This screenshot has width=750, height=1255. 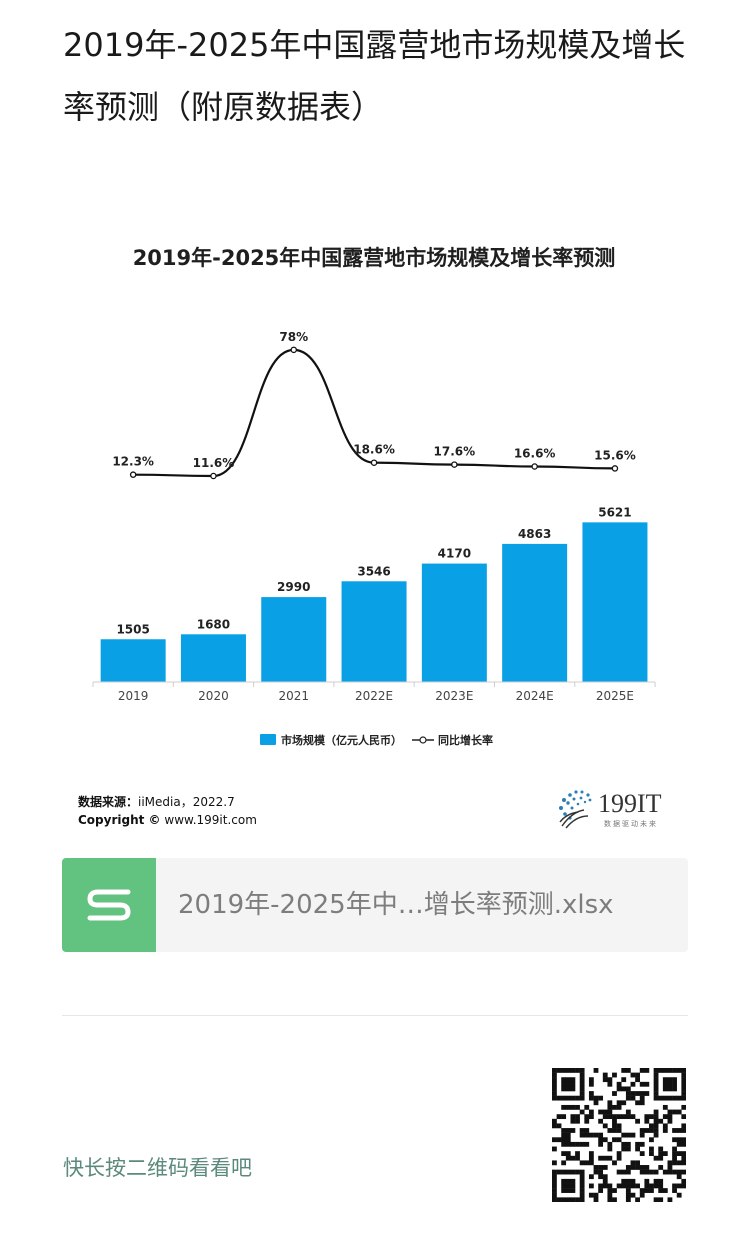 I want to click on spreadsheet-s-icon, so click(x=109, y=905).